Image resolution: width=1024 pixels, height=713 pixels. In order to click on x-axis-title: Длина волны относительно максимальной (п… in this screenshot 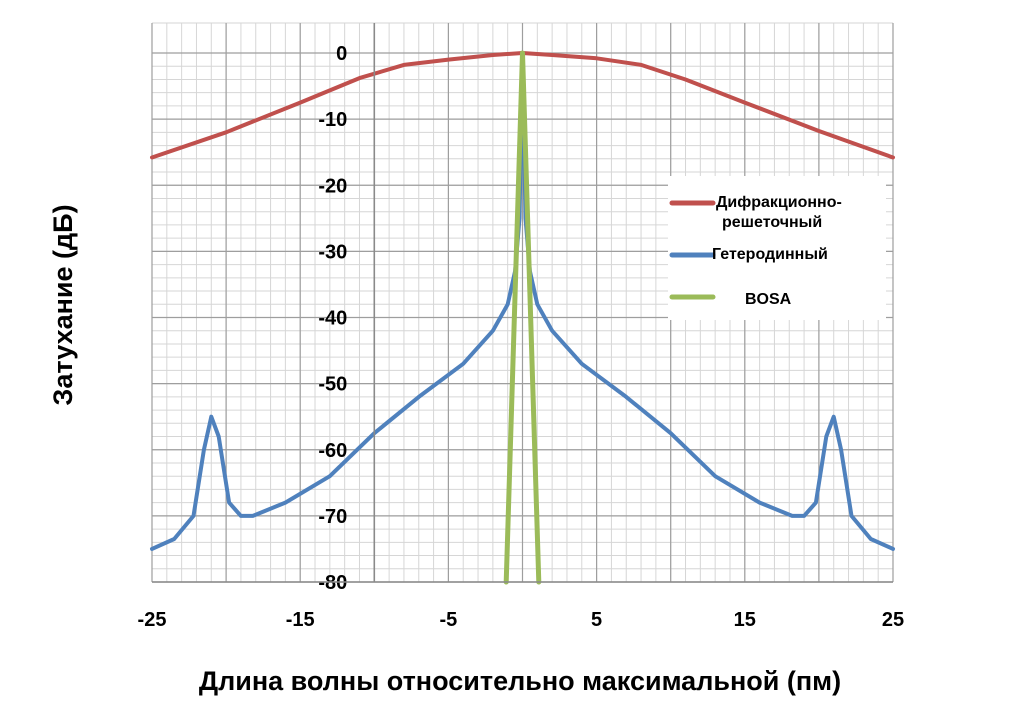, I will do `click(520, 681)`.